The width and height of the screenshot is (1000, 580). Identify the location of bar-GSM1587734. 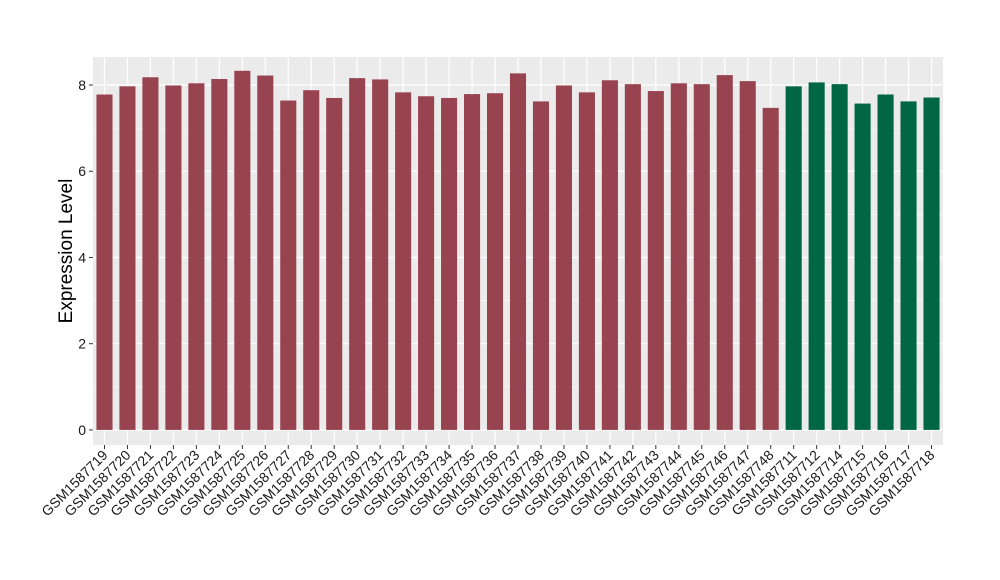
(449, 263).